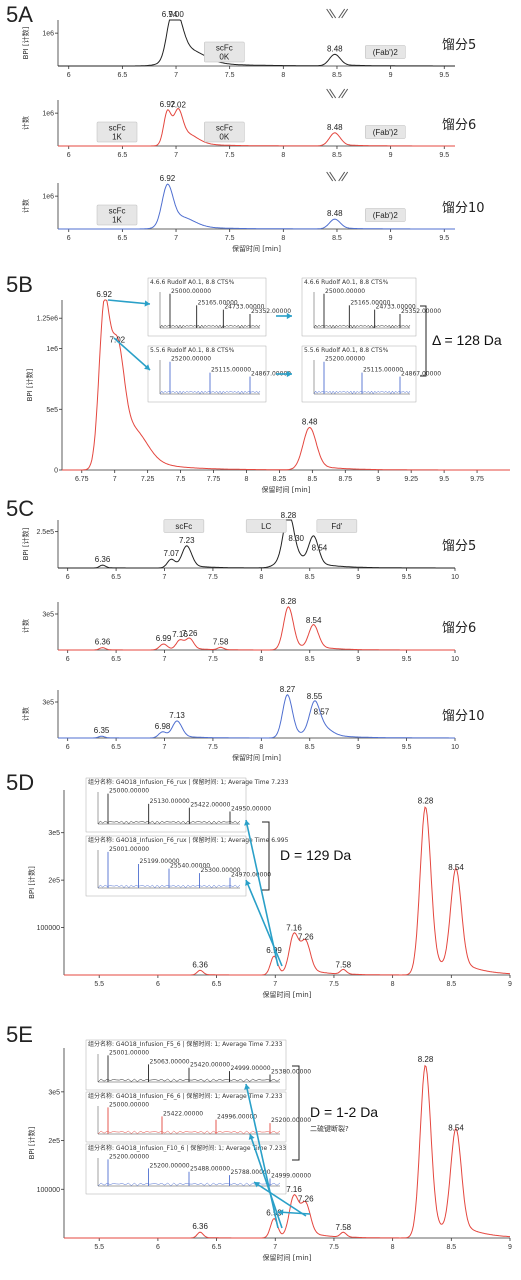 Image resolution: width=521 pixels, height=1280 pixels. Describe the element at coordinates (337, 75) in the screenshot. I see `panel-5a-0-x-tick-label: 8.5` at that location.